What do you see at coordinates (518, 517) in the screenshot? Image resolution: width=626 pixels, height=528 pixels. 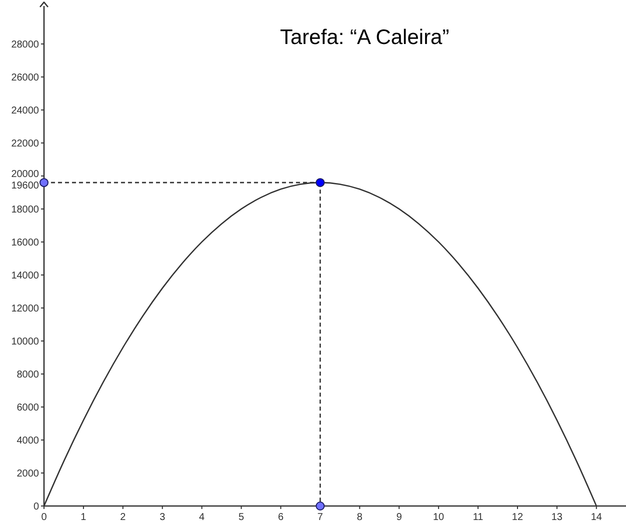 I see `x-tick-label: 12` at bounding box center [518, 517].